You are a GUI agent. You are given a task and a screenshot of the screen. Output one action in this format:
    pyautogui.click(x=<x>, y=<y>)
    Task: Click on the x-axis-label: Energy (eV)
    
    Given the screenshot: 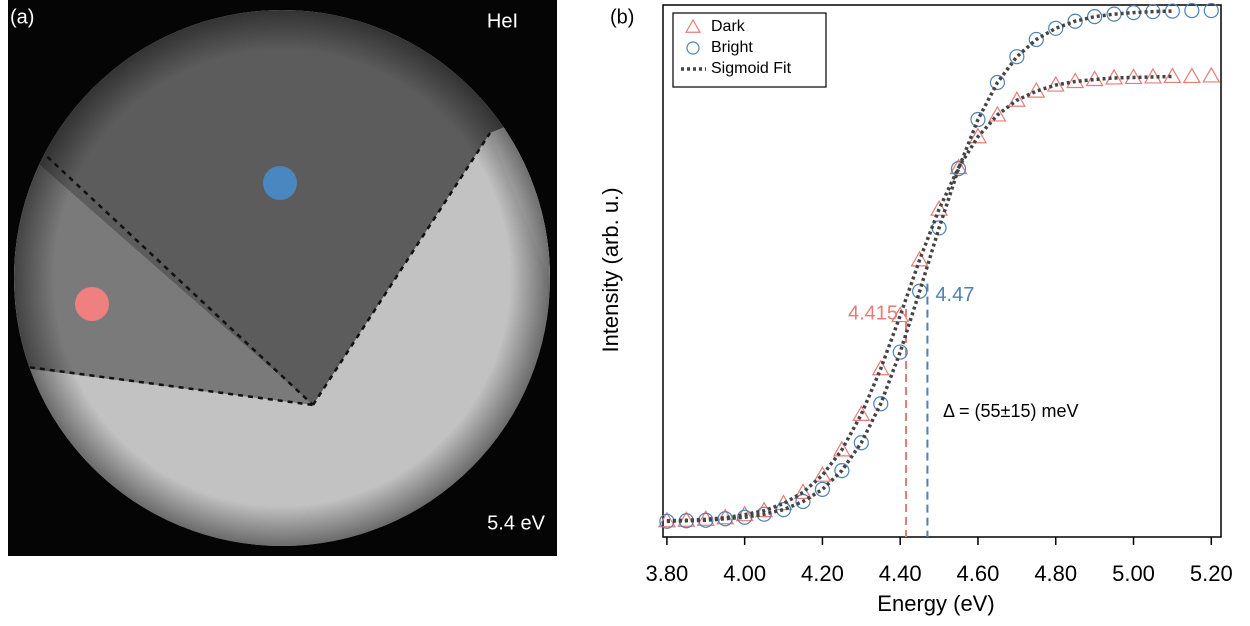 What is the action you would take?
    pyautogui.click(x=935, y=603)
    